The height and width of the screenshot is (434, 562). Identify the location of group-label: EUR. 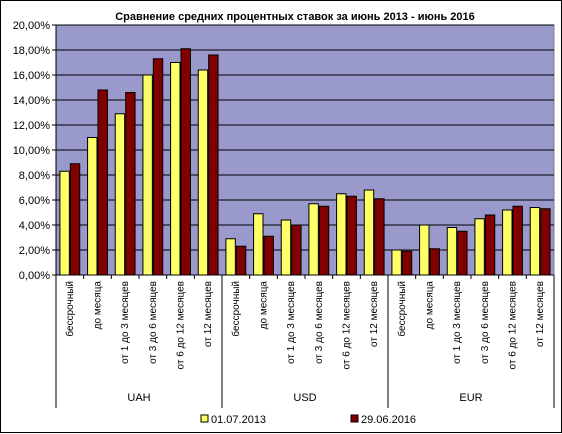
(470, 398).